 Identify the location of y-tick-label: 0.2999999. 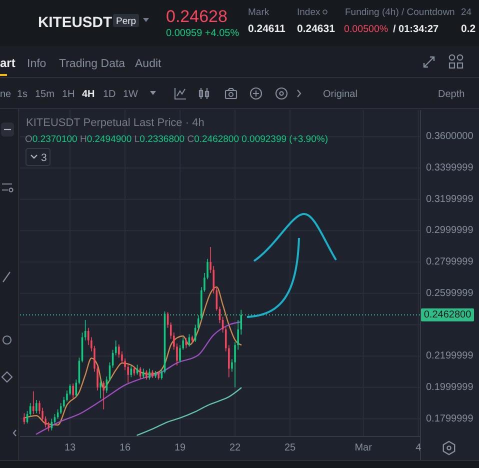
(450, 230).